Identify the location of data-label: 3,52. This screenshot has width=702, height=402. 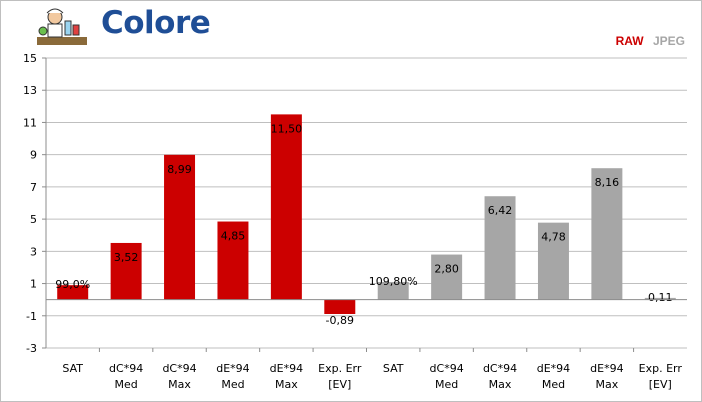
(126, 257).